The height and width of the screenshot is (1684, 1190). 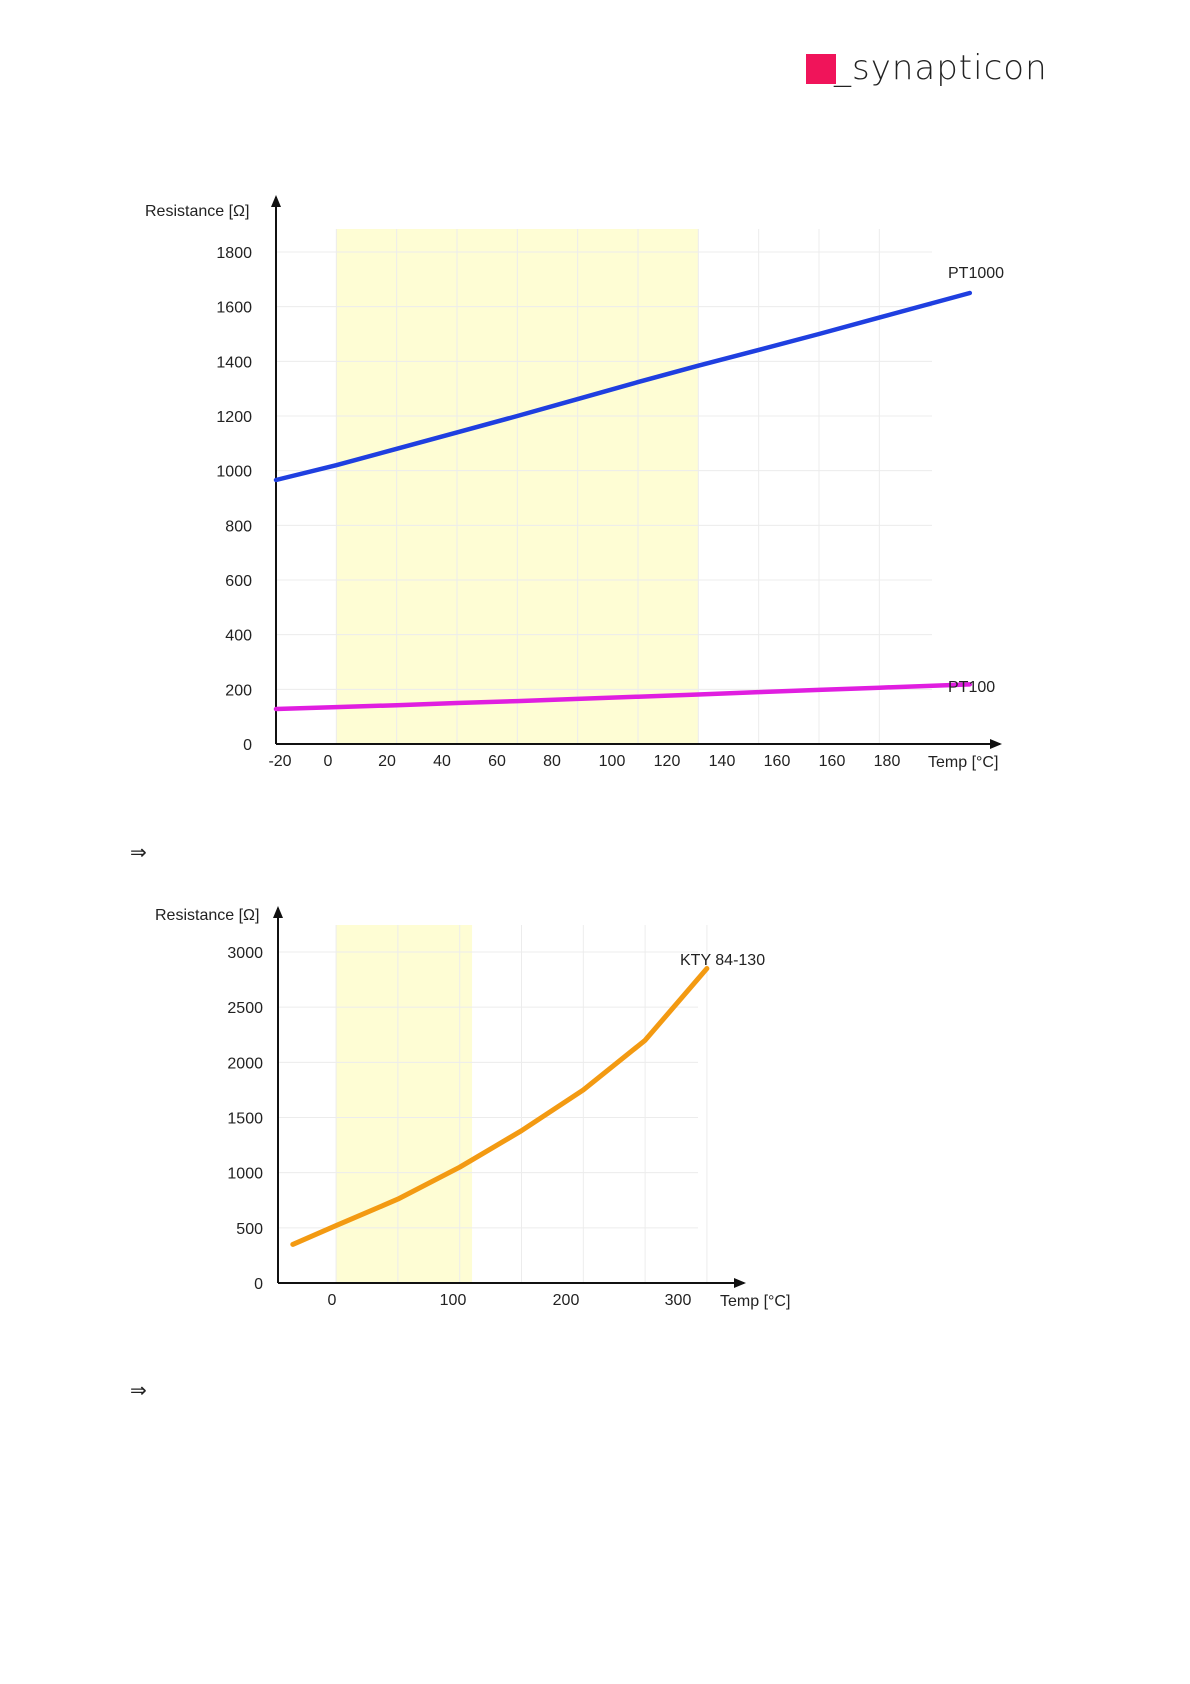 I want to click on synapticon-logo: _synapticon, so click(x=936, y=68).